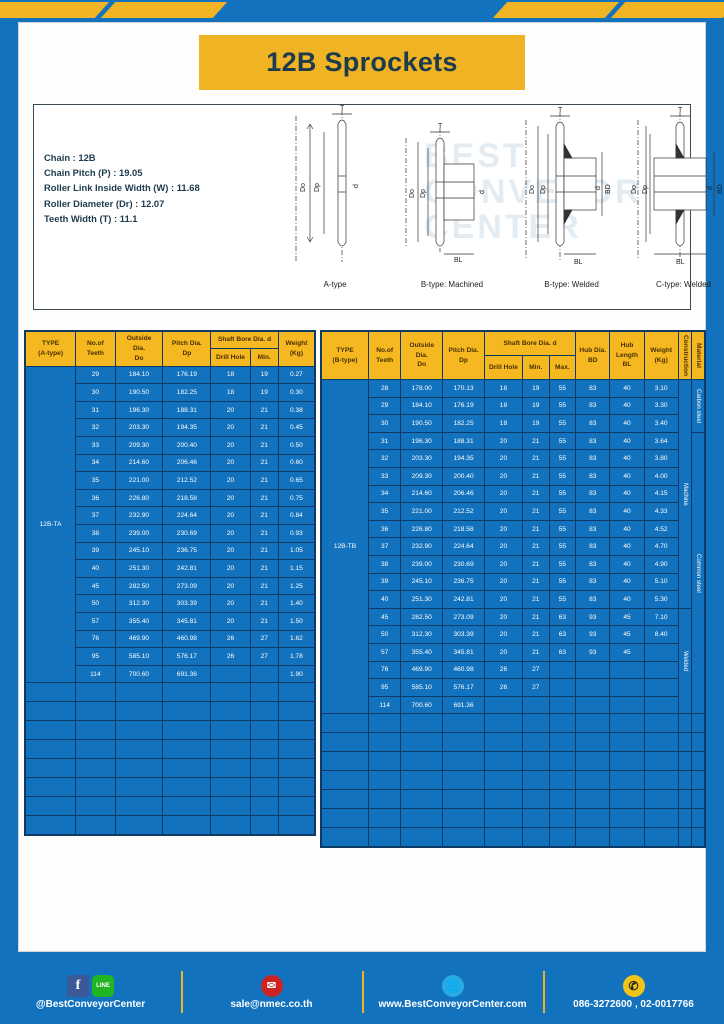  Describe the element at coordinates (139, 586) in the screenshot. I see `cell-outside-dia: 282.50` at that location.